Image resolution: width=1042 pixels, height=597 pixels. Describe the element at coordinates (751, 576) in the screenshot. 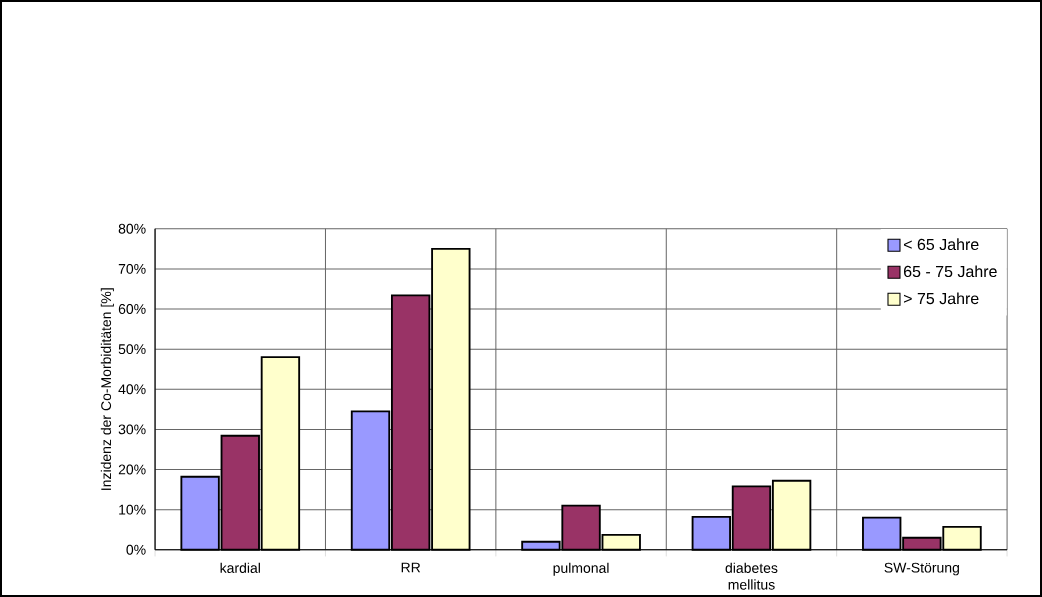

I see `x-tick-label: diabetes mellitus` at that location.